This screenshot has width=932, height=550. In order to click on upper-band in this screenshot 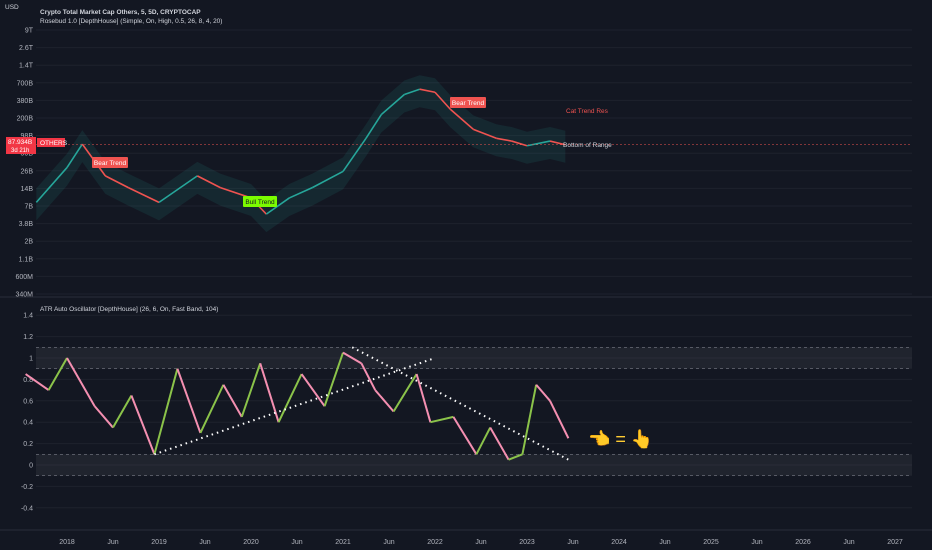, I will do `click(474, 358)`.